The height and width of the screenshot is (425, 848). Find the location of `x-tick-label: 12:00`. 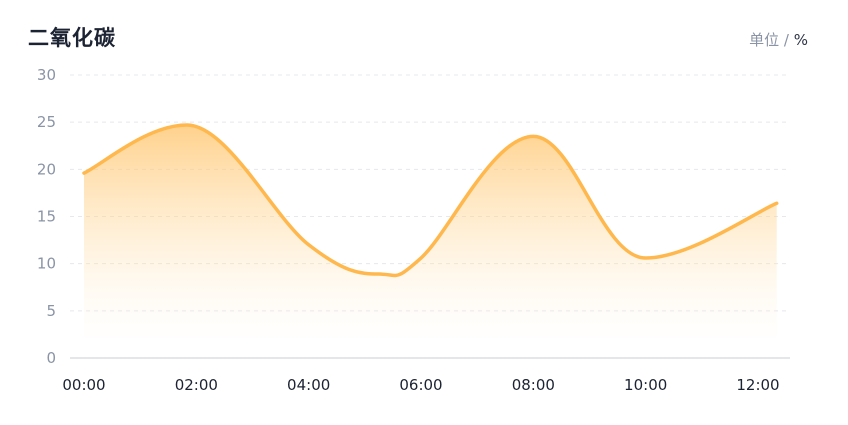

x-tick-label: 12:00 is located at coordinates (757, 385).